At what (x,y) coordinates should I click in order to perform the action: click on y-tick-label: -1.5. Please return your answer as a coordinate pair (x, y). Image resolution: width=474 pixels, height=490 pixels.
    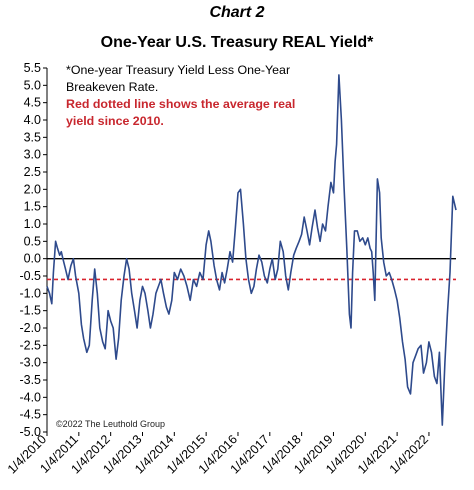
    Looking at the image, I should click on (30, 311).